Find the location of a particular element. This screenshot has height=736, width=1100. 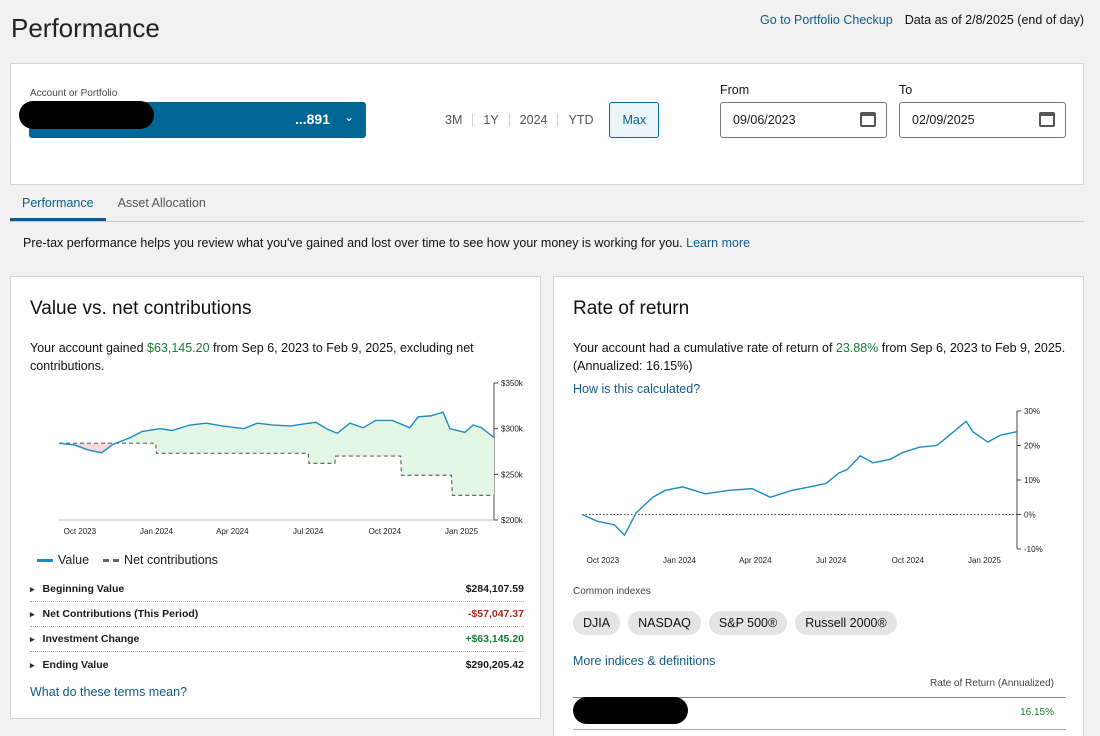

tab-bar: Performance Asset Allocation is located at coordinates (547, 206).